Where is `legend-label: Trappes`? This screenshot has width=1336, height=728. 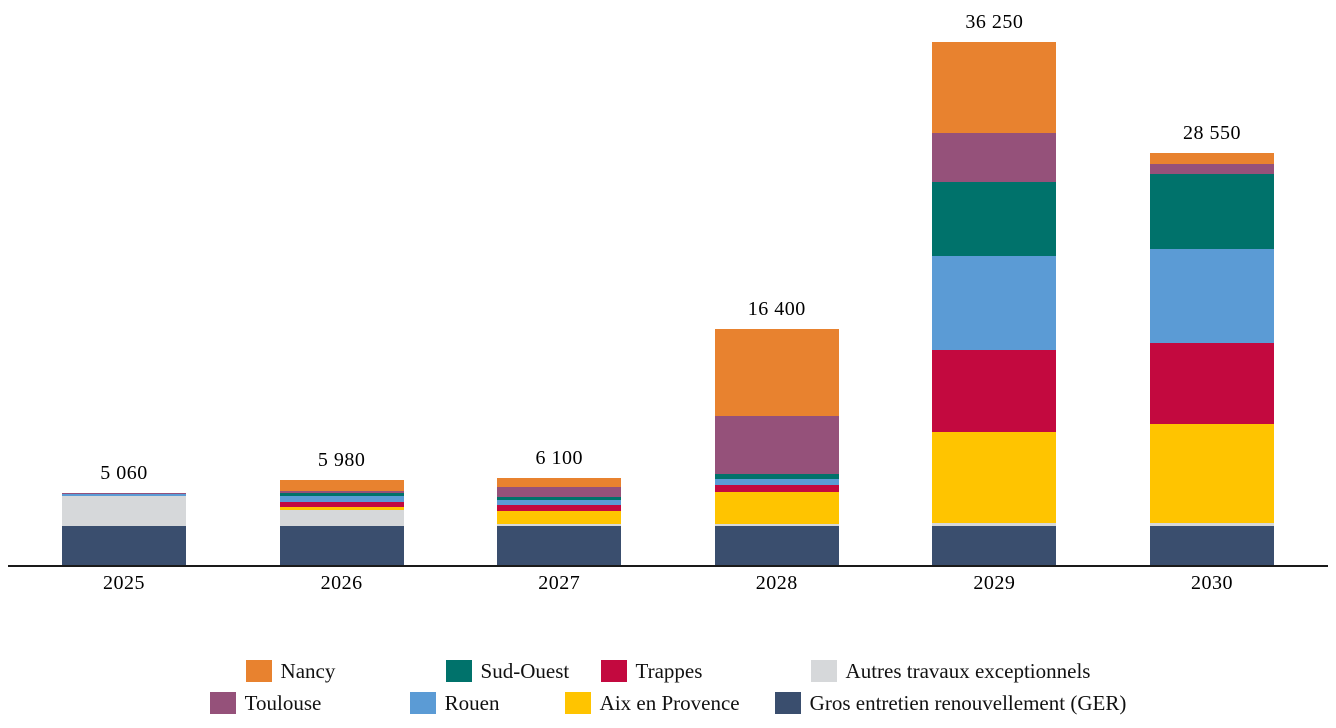 legend-label: Trappes is located at coordinates (669, 670).